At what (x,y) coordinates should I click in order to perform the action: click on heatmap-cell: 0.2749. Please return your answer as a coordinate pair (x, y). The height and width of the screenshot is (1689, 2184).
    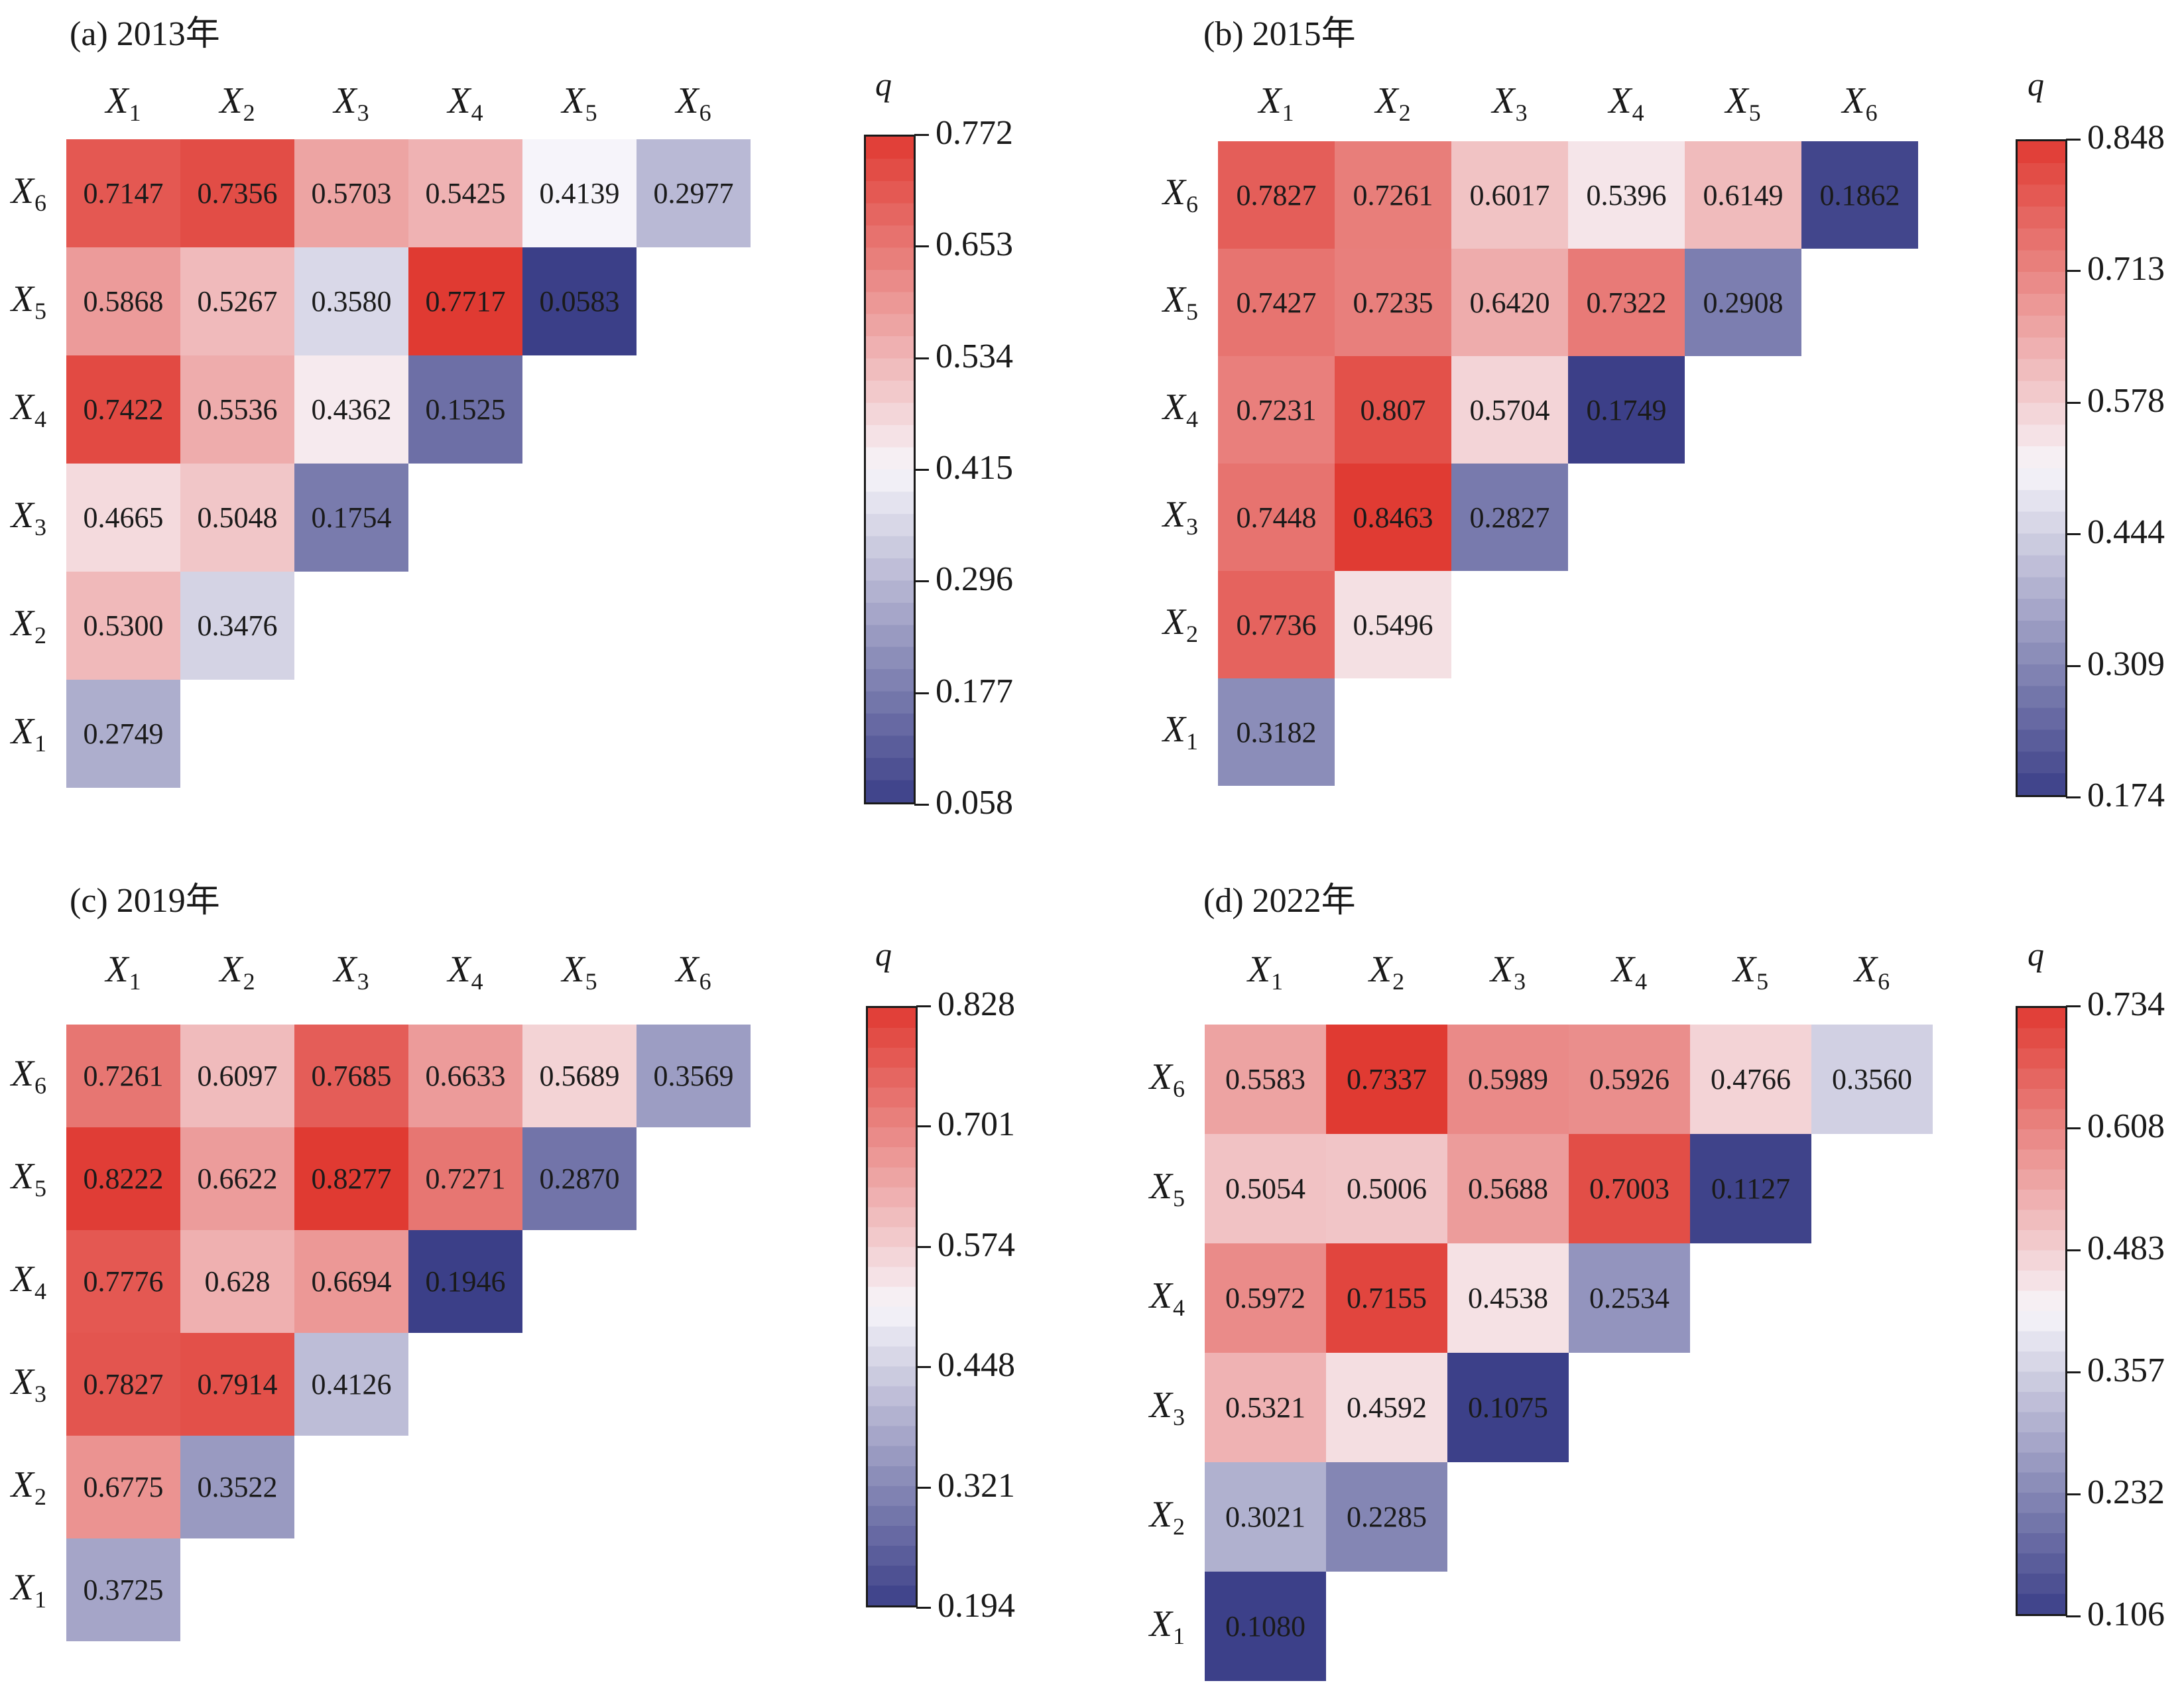
    Looking at the image, I should click on (123, 734).